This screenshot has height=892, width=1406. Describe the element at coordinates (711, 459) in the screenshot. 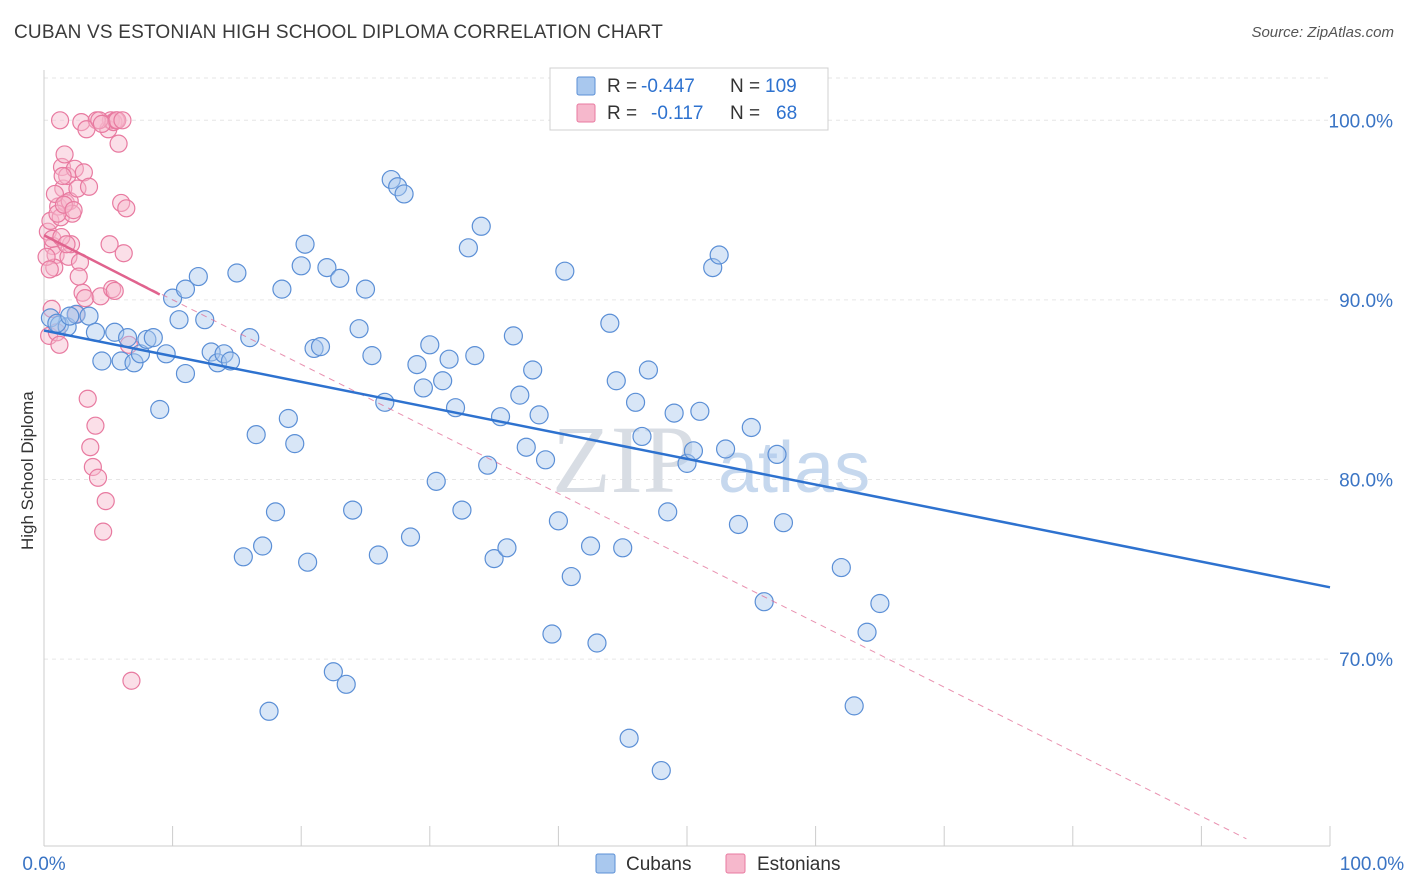

I see `watermark: ZIP atlas` at that location.